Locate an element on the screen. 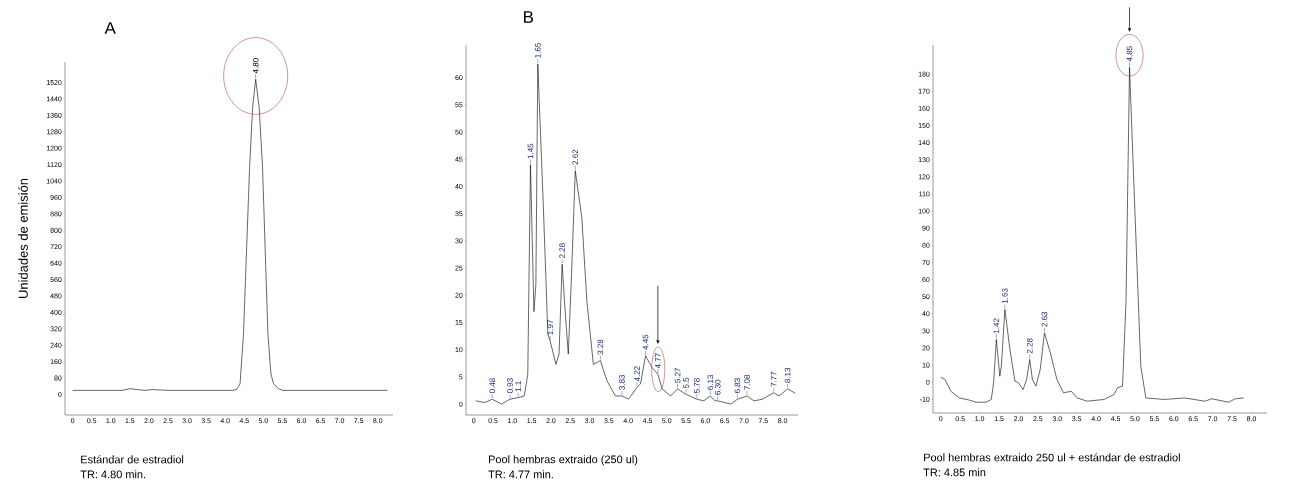 The image size is (1293, 497). text: TR: 4.85 min is located at coordinates (954, 472).